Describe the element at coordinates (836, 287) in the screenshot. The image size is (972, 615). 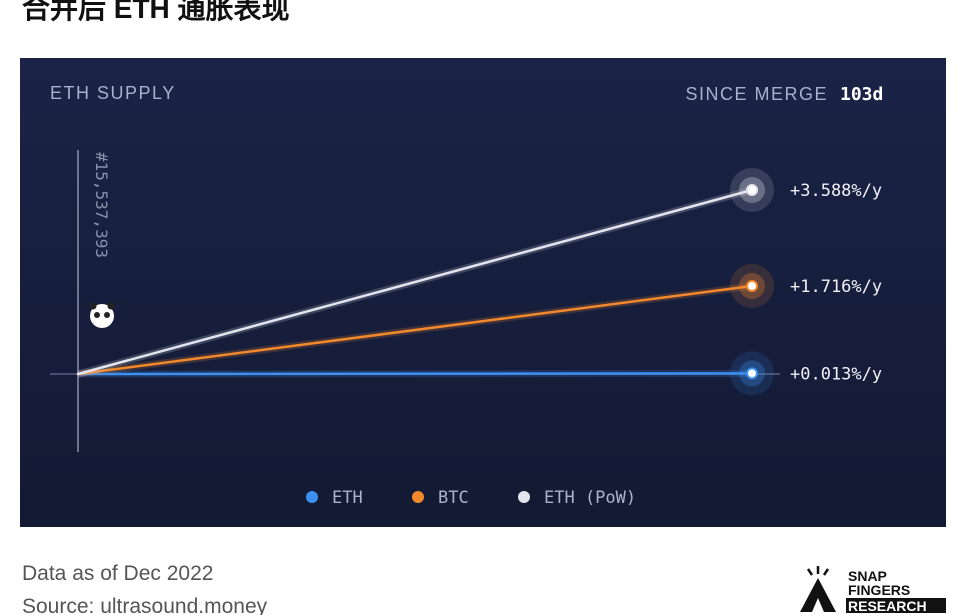
I see `value-label: +1.716%/y` at that location.